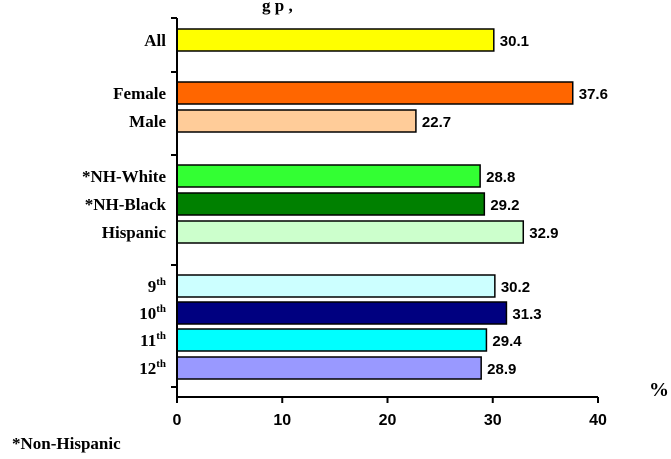 This screenshot has width=671, height=459. Describe the element at coordinates (436, 122) in the screenshot. I see `value-label-2: 22.7` at that location.